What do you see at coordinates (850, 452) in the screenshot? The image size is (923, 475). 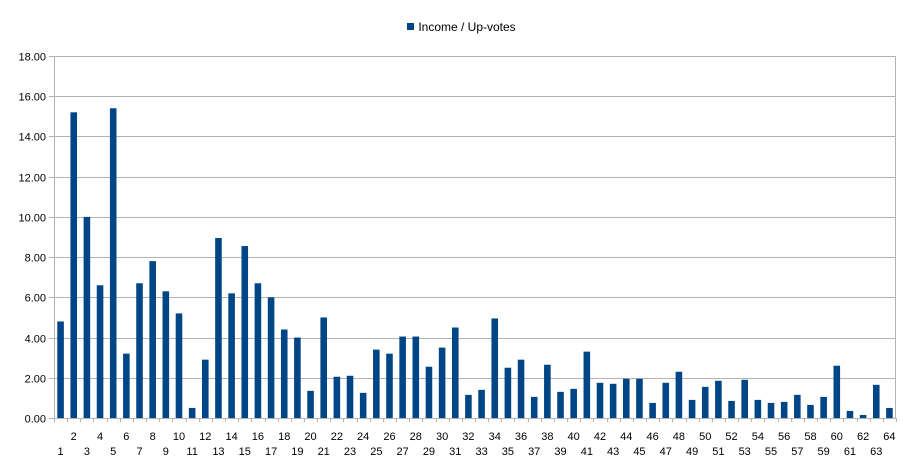 I see `x-tick-label: 61` at bounding box center [850, 452].